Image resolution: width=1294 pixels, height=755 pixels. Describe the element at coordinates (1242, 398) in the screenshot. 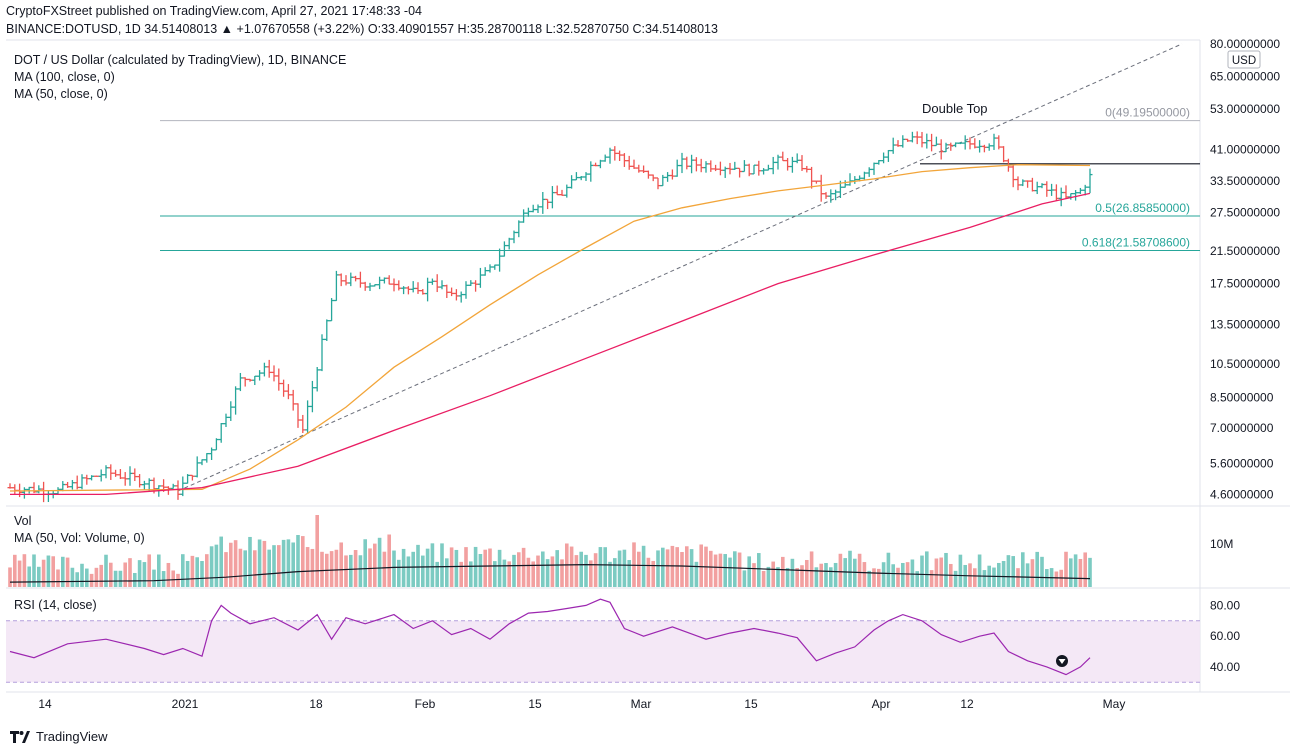

I see `price-axis-tick: 8.50000000` at that location.